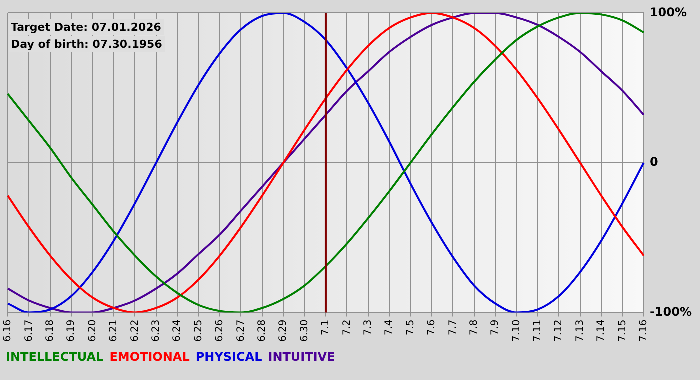 This screenshot has width=700, height=380. I want to click on x-tick-label: 7.3, so click(368, 328).